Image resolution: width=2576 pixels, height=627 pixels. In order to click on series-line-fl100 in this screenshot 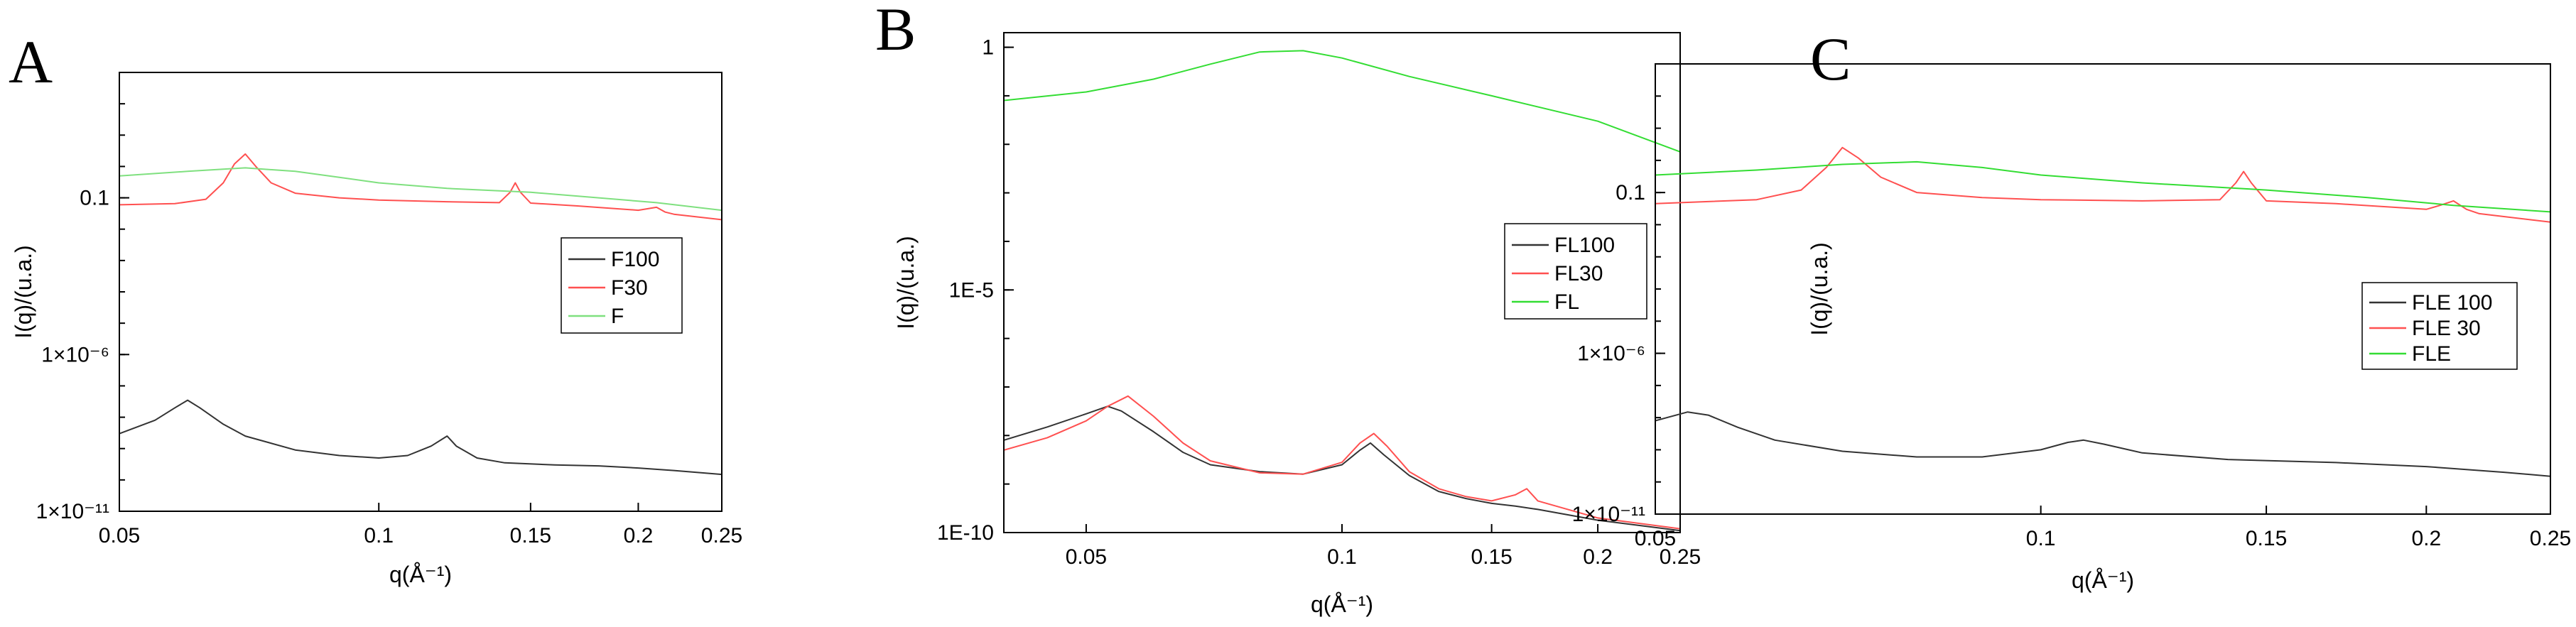, I will do `click(1342, 468)`.